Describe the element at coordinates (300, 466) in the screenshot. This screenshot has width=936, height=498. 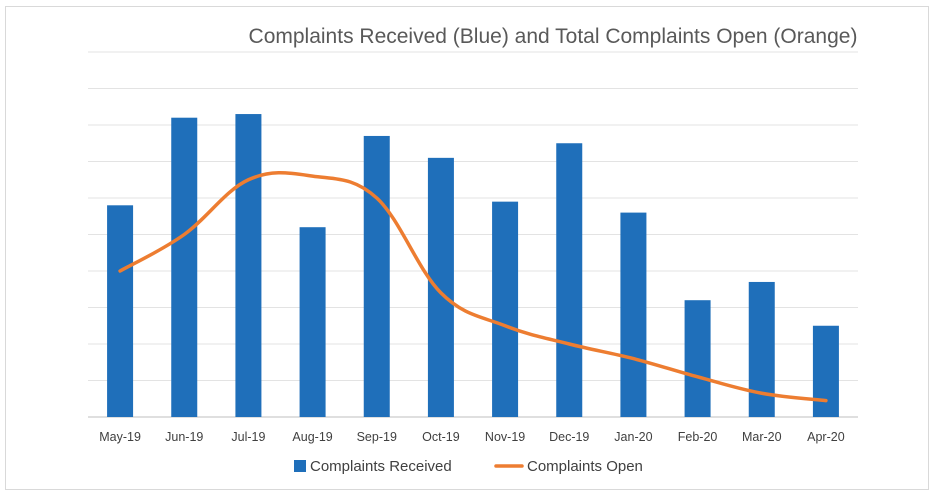
I see `legend-swatch-received` at that location.